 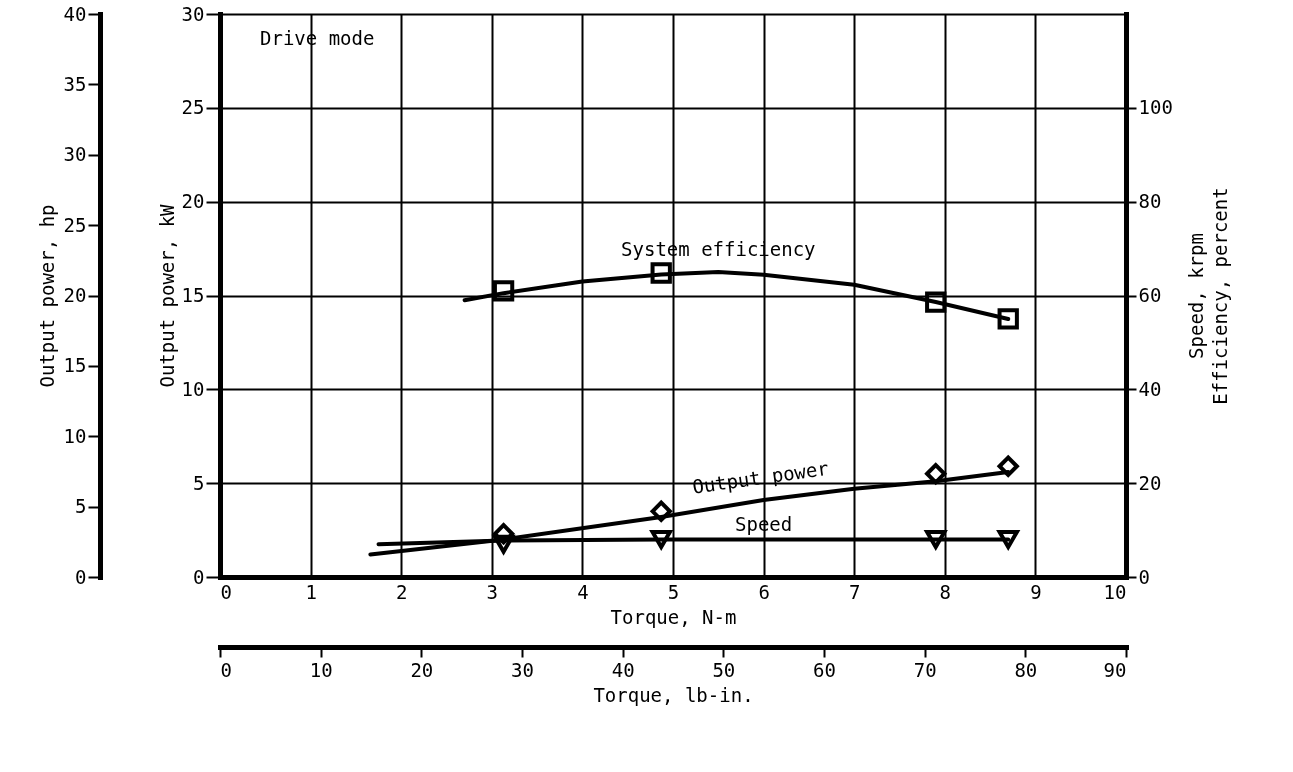 What do you see at coordinates (75, 224) in the screenshot?
I see `y3-tick-label: 25` at bounding box center [75, 224].